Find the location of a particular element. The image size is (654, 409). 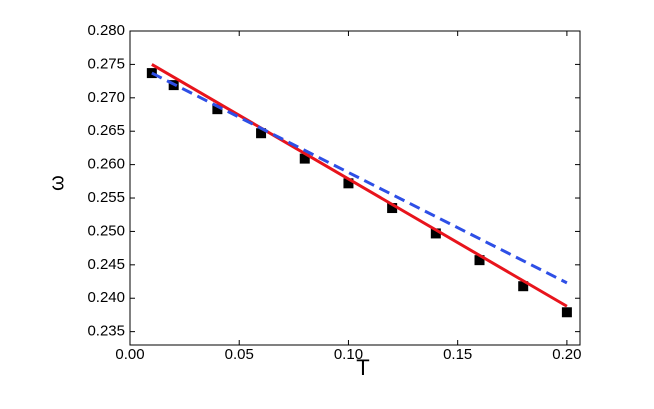

x-tick-label: 0.00 is located at coordinates (129, 354).